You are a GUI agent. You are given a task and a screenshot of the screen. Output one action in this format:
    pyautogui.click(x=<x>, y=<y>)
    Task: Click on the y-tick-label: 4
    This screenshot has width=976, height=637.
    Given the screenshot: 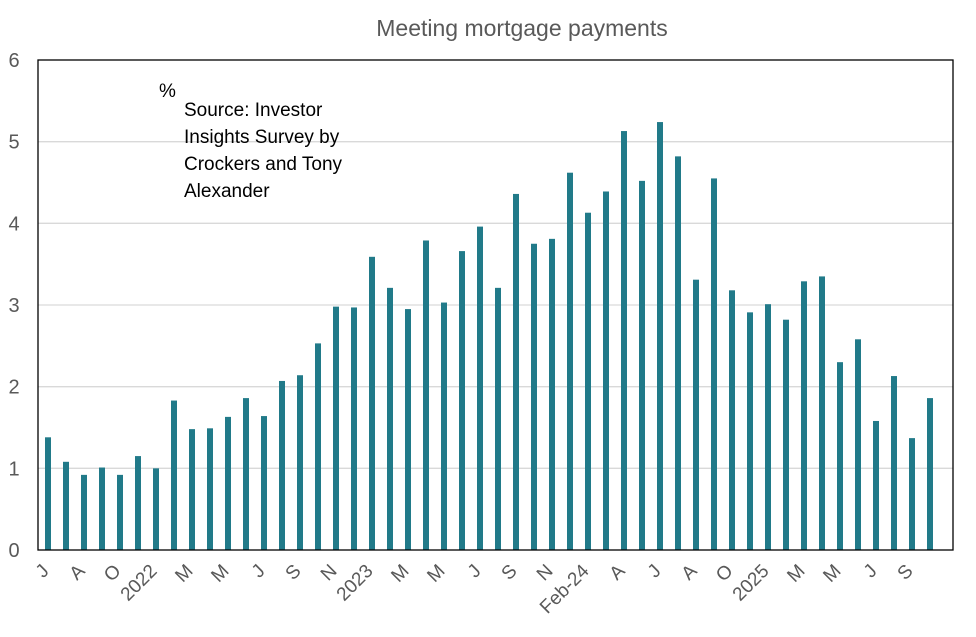 What is the action you would take?
    pyautogui.click(x=13, y=224)
    